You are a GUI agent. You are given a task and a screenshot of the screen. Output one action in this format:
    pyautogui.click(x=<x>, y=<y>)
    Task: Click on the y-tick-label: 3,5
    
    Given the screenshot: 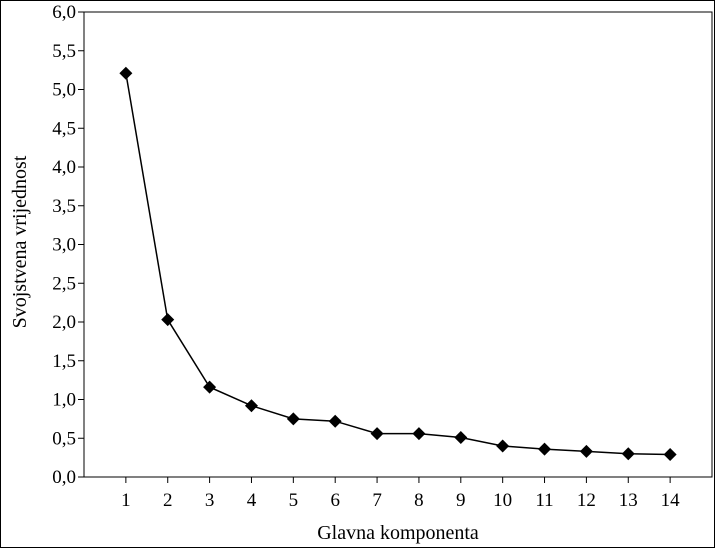 What is the action you would take?
    pyautogui.click(x=64, y=206)
    